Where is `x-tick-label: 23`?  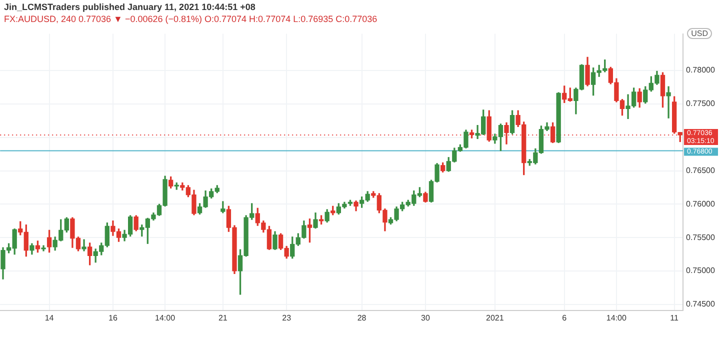
x-tick-label: 23 is located at coordinates (287, 317).